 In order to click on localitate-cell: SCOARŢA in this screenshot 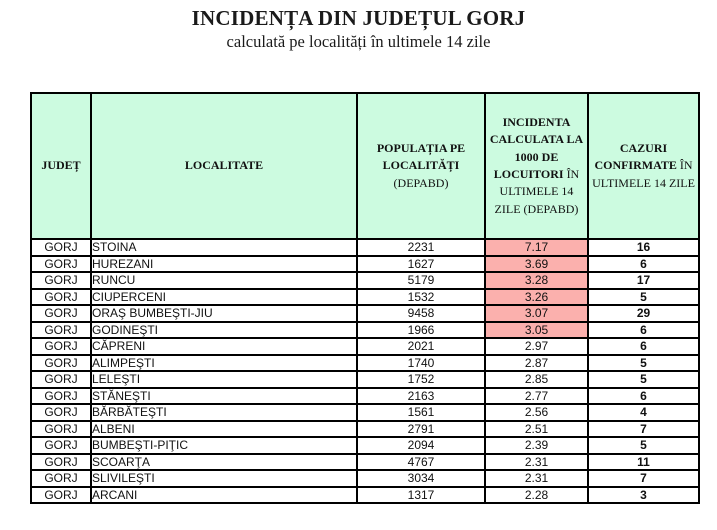, I will do `click(224, 461)`.